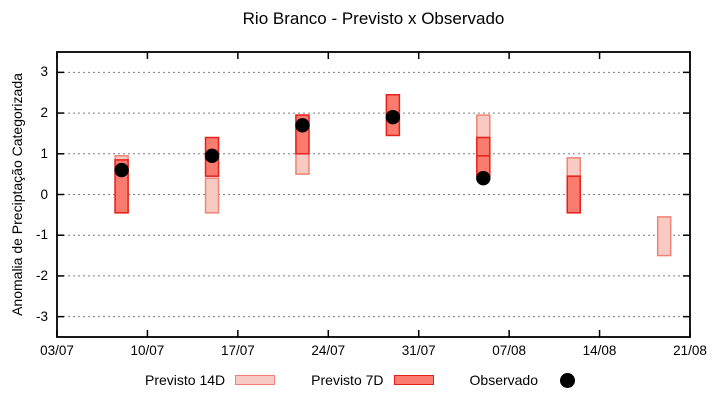 Image resolution: width=720 pixels, height=400 pixels. I want to click on legend: Previsto 14D Previsto 7D Observado, so click(360, 380).